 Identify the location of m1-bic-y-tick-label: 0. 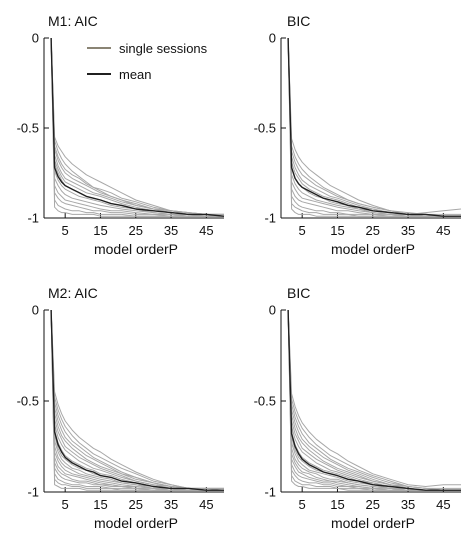
(272, 38).